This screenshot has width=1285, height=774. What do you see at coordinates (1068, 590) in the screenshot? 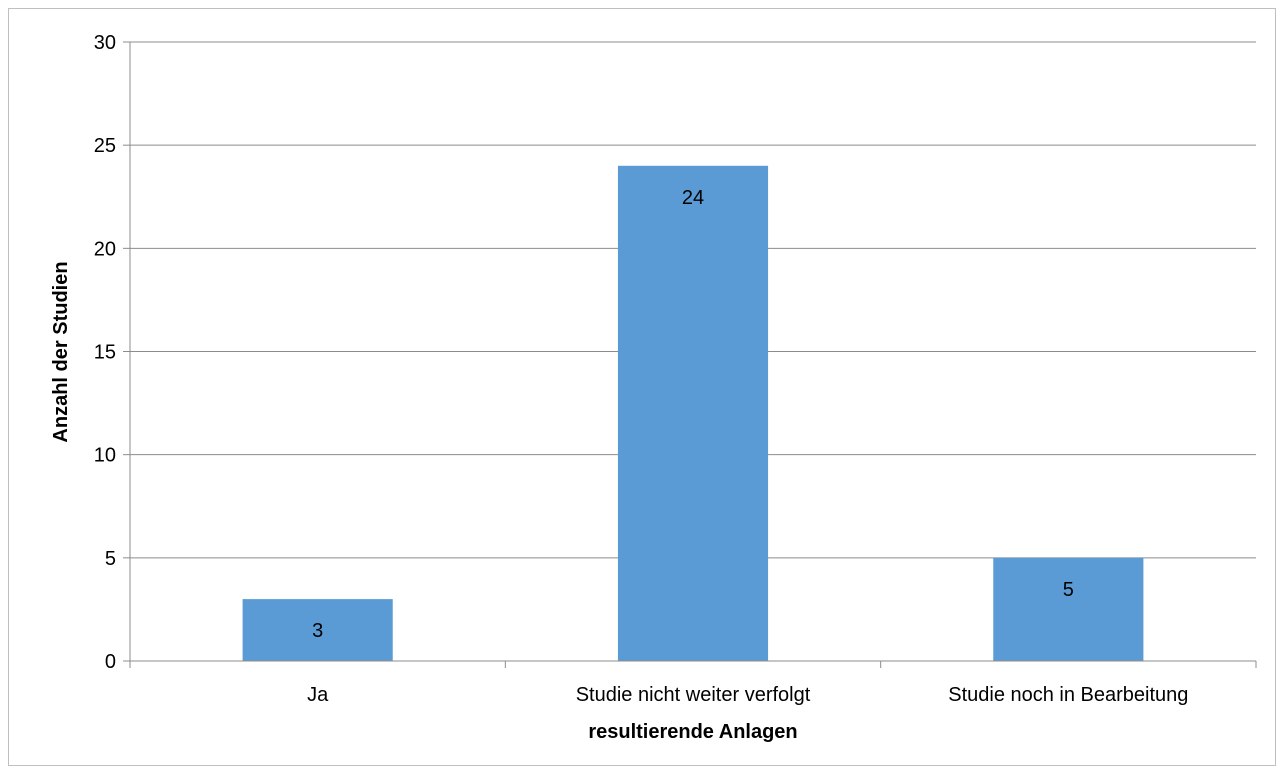
I see `data-label: 5` at bounding box center [1068, 590].